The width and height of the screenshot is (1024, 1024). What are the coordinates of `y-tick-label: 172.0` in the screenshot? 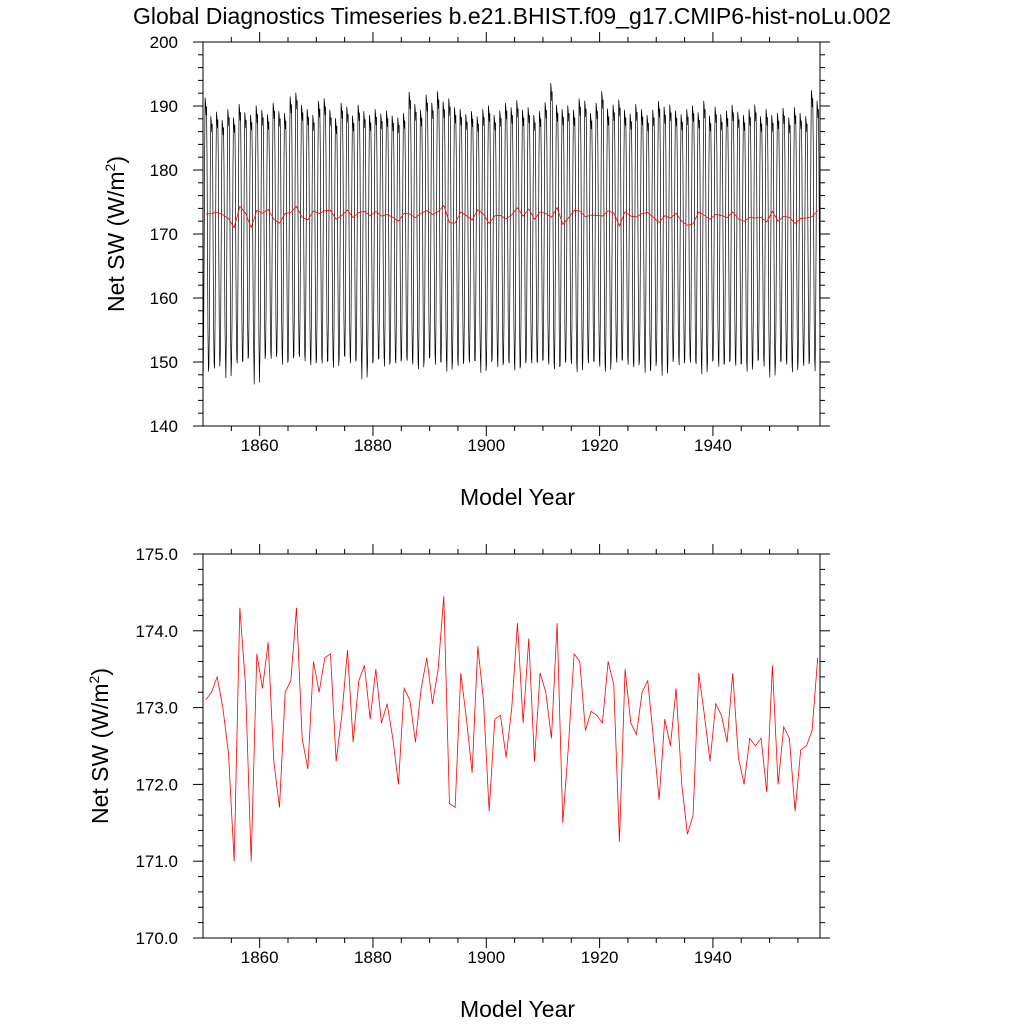 It's located at (156, 784).